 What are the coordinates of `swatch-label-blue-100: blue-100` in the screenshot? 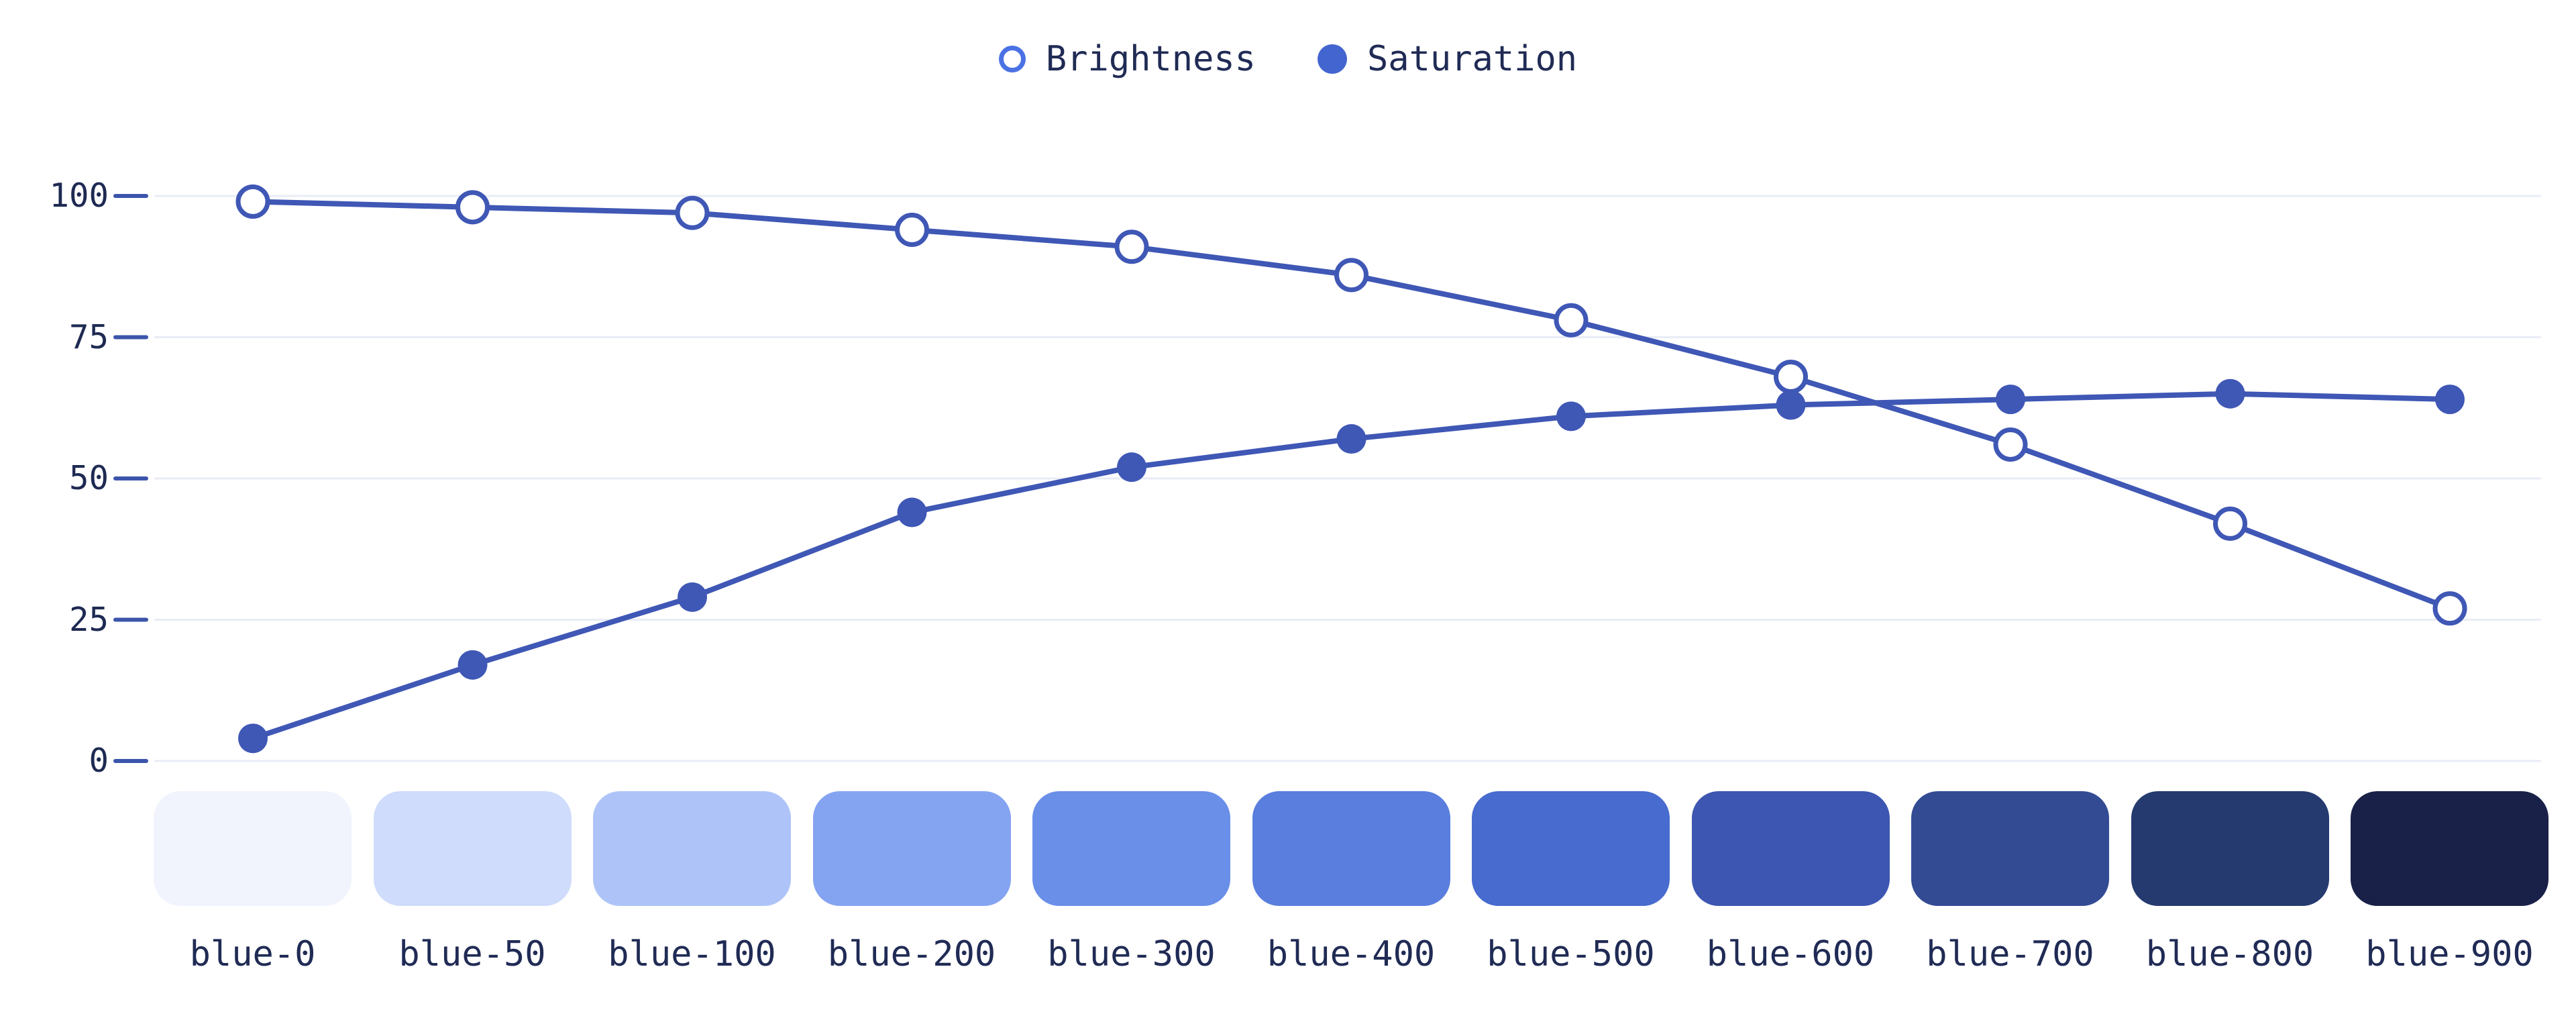 It's located at (692, 954).